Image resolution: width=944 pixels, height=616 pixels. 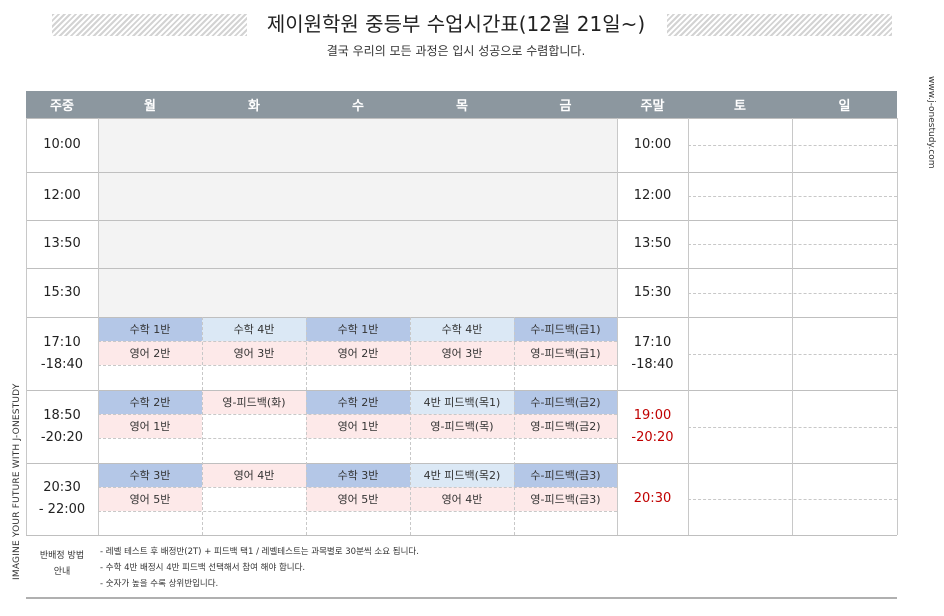 I want to click on class-cell: 수-피드백(금3), so click(x=565, y=475).